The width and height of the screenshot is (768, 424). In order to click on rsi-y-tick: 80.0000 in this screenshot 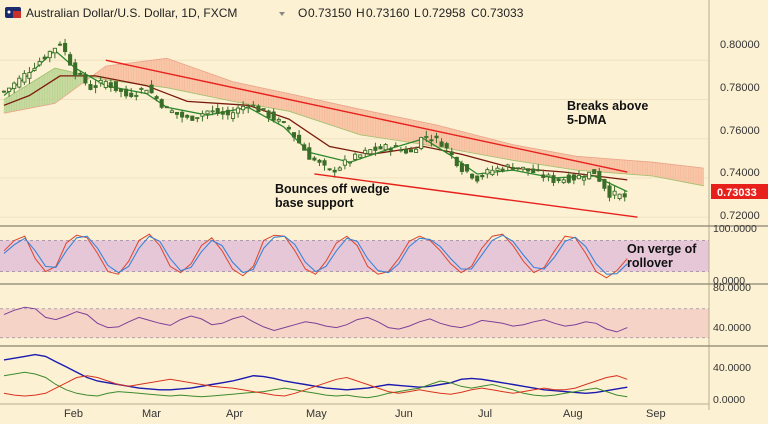, I will do `click(732, 288)`.